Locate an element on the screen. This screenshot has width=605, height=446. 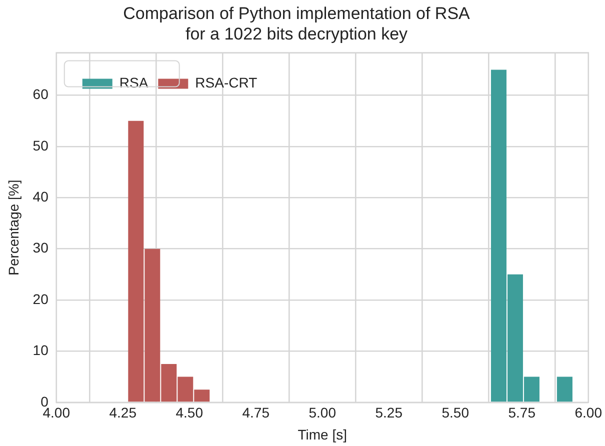
legend-label: RSA-CRT is located at coordinates (226, 82).